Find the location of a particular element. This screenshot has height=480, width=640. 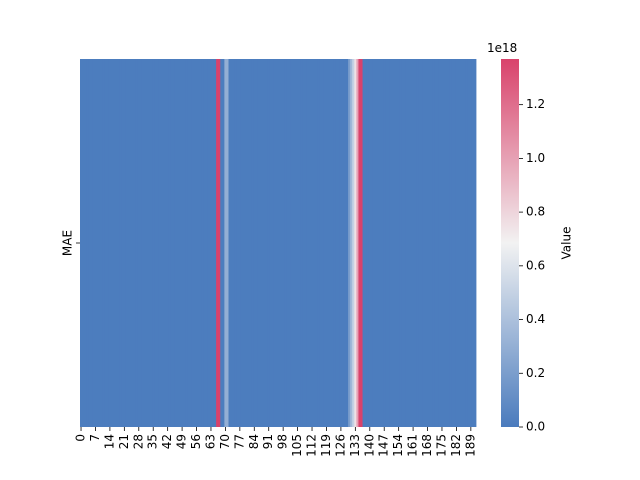

x-tick-label: 140 is located at coordinates (369, 445).